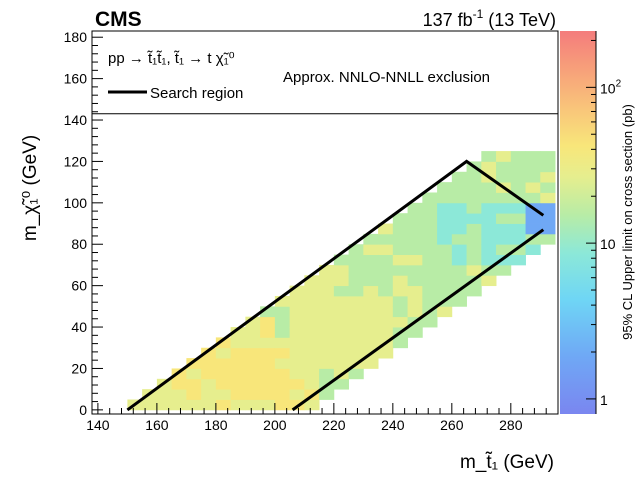  I want to click on z-tick-label: 10, so click(608, 244).